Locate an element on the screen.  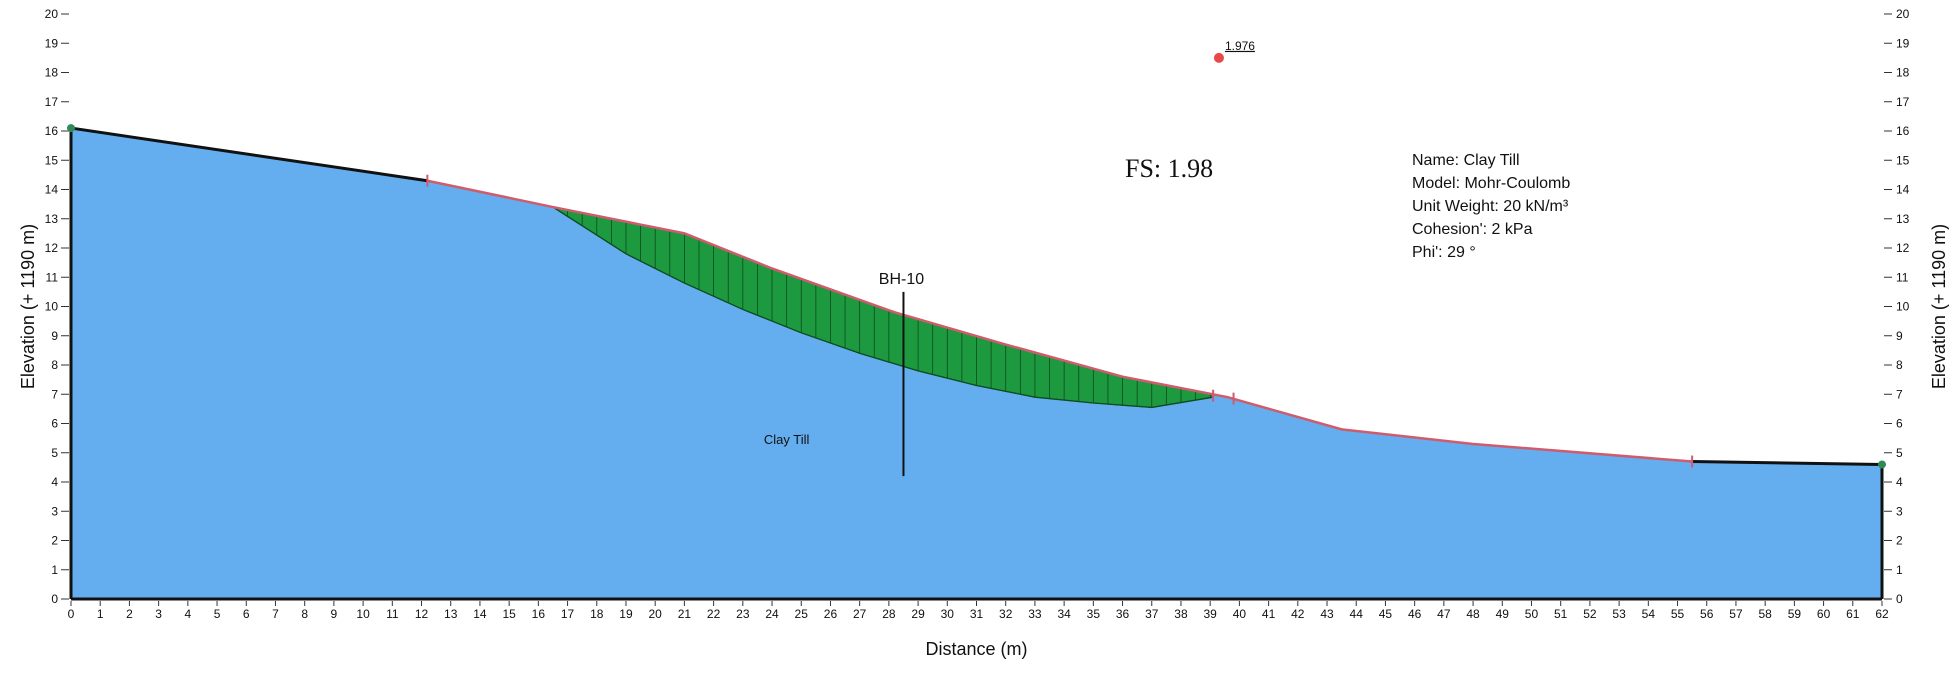
x-tick-label: 54 is located at coordinates (1649, 614).